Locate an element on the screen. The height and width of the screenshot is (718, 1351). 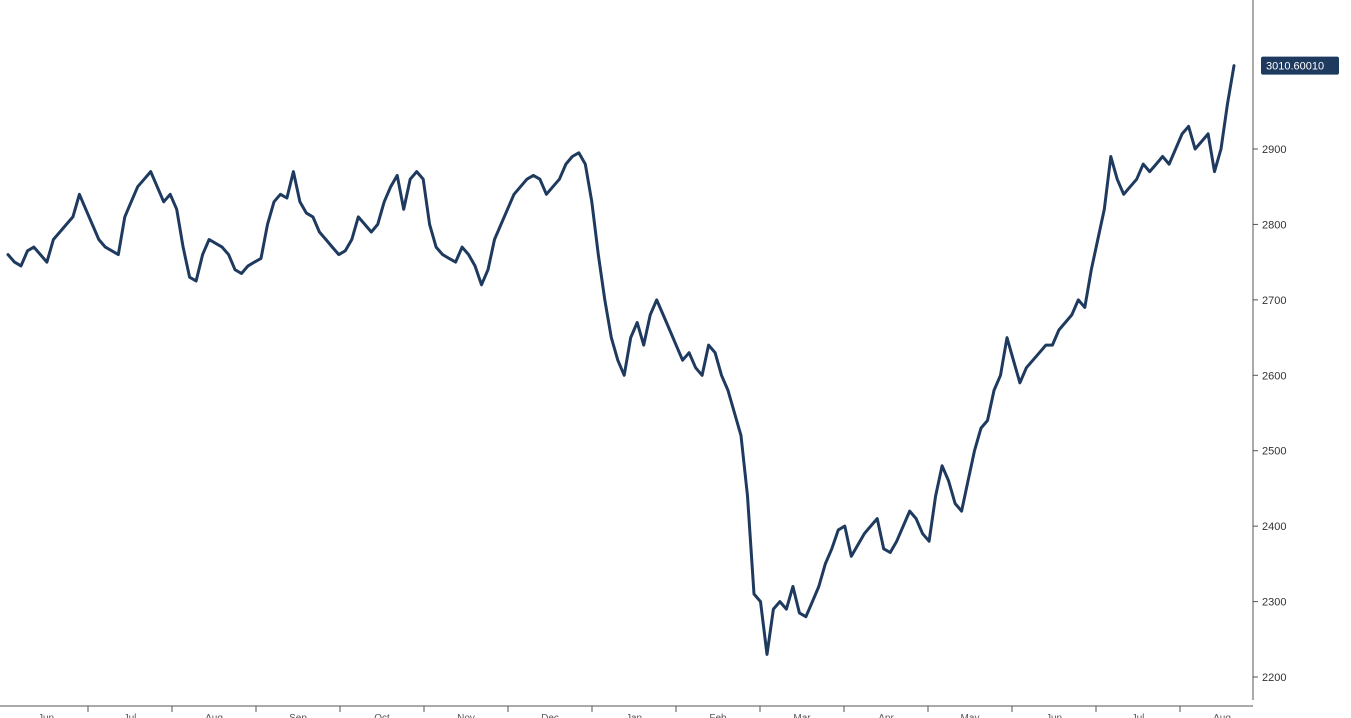
y-axis-ticks: 2200 2300 2400 2500 2600 2700 2800 2900 is located at coordinates (1269, 414).